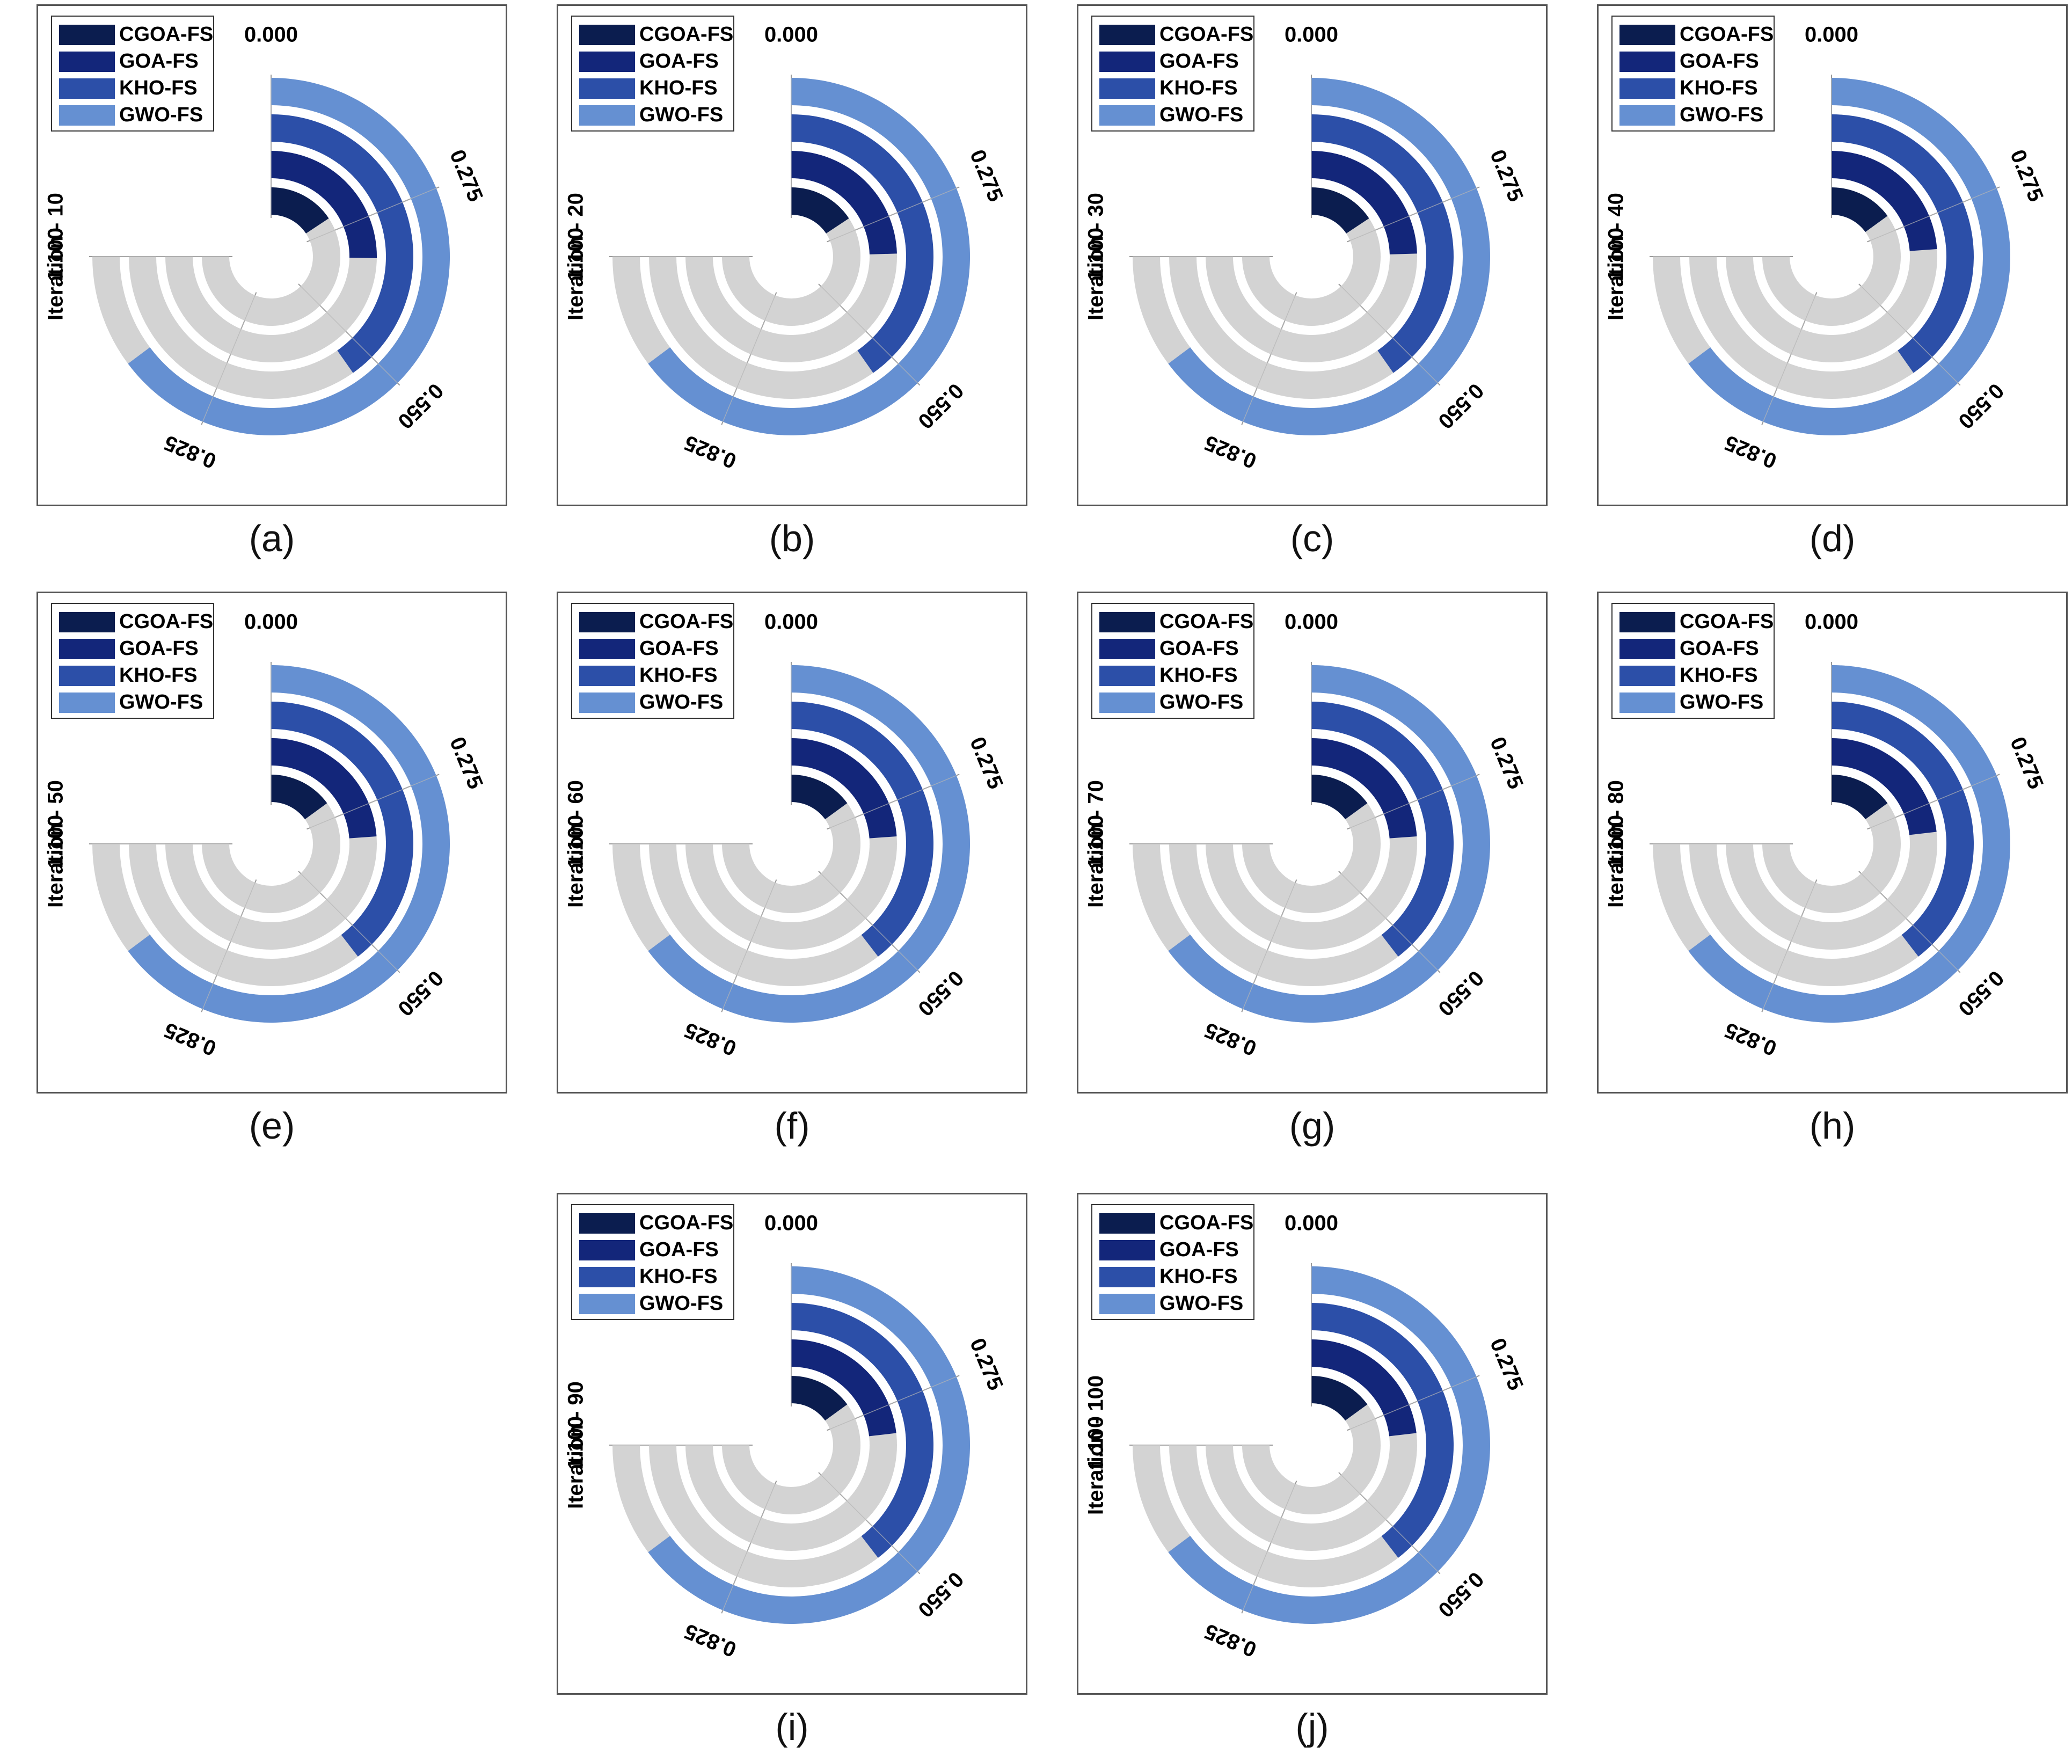  What do you see at coordinates (272, 1126) in the screenshot?
I see `panel-caption: (e)` at bounding box center [272, 1126].